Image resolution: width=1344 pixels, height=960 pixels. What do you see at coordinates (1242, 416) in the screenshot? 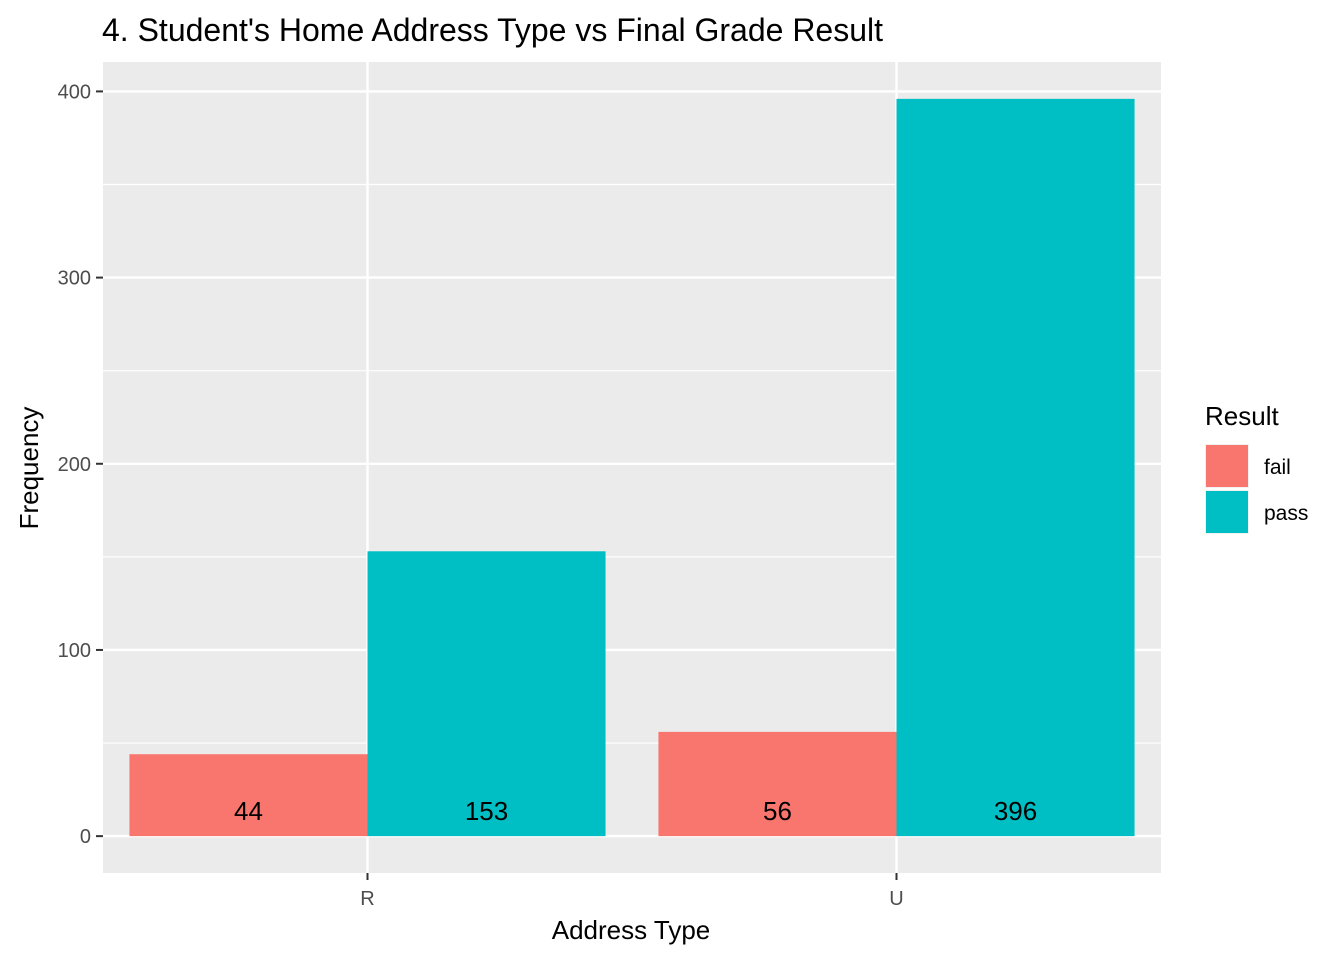
I see `legend-title: Result` at bounding box center [1242, 416].